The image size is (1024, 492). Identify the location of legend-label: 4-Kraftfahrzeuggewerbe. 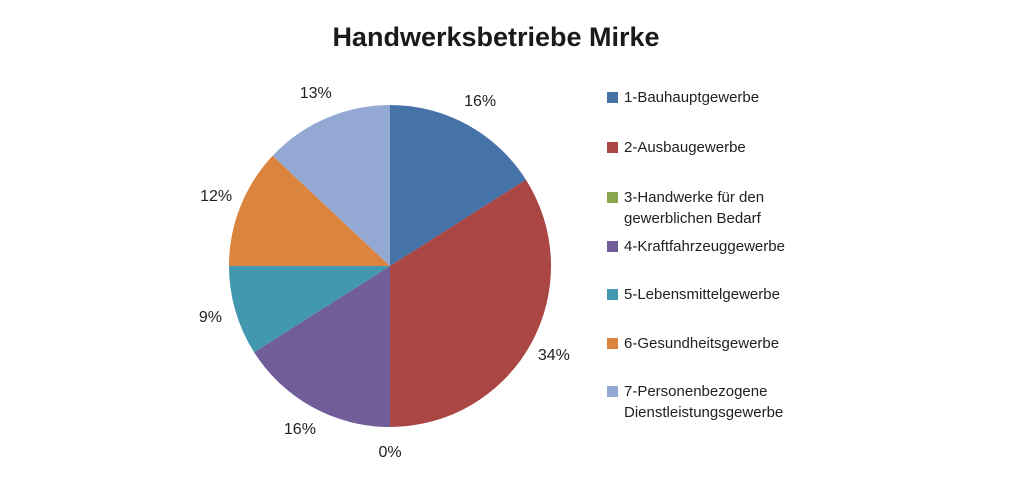
(704, 246).